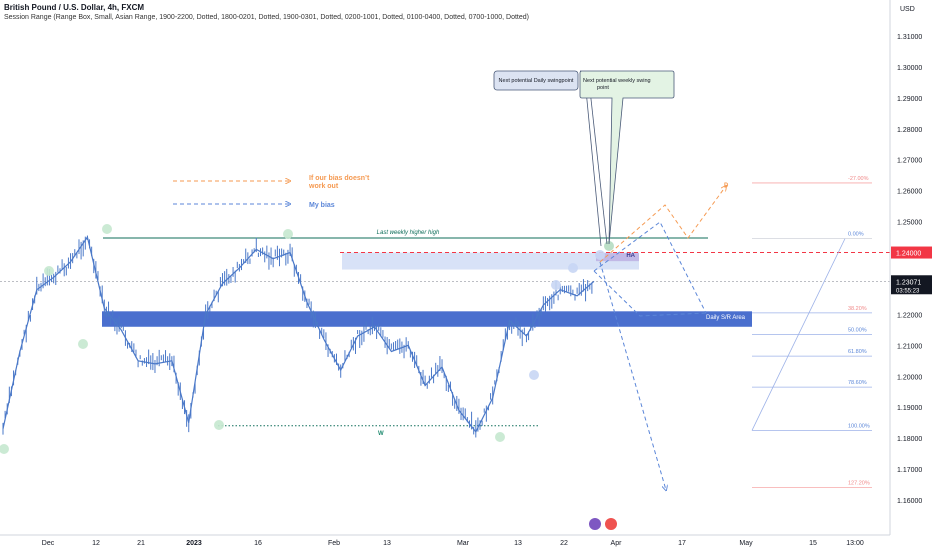  Describe the element at coordinates (334, 543) in the screenshot. I see `time-tick-label: Feb` at that location.